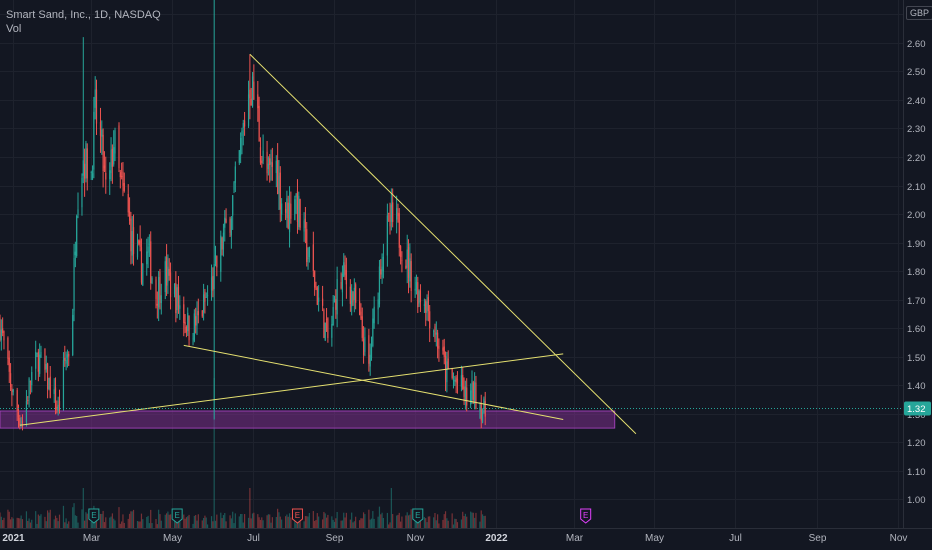 This screenshot has height=550, width=932. Describe the element at coordinates (308, 419) in the screenshot. I see `support-zone-box` at that location.